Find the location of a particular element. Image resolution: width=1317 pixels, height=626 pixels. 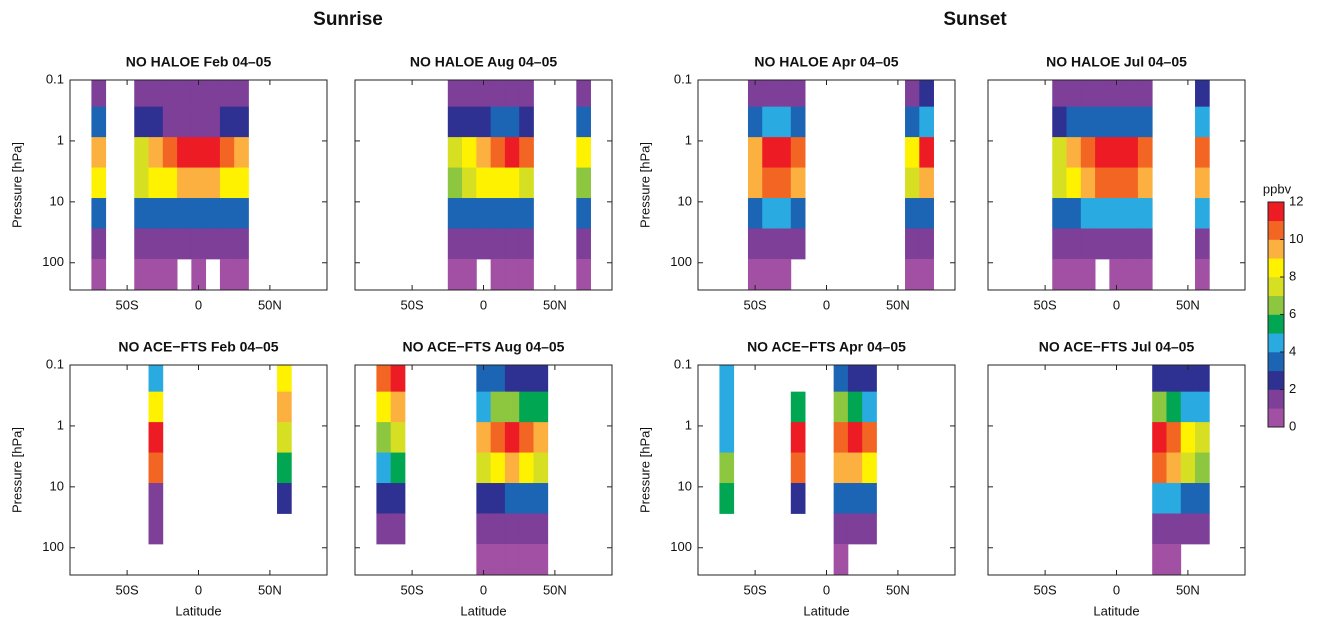

panel-title: NO HALOE Jul 04–05 is located at coordinates (1116, 62).